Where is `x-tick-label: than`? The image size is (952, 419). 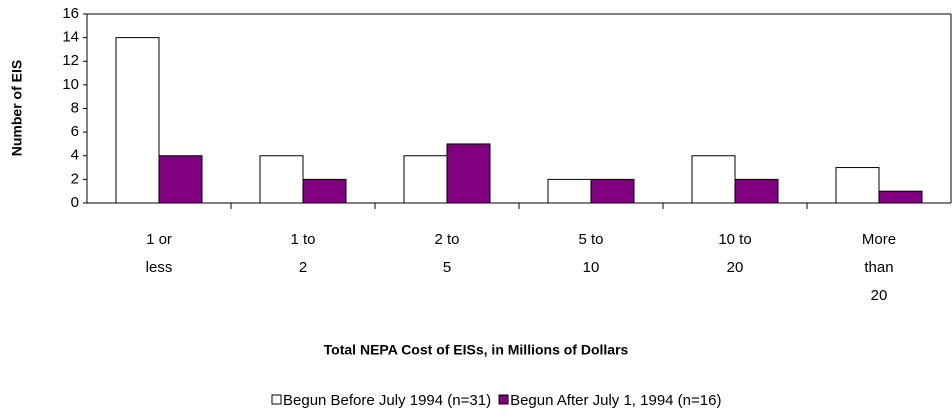
x-tick-label: than is located at coordinates (878, 267).